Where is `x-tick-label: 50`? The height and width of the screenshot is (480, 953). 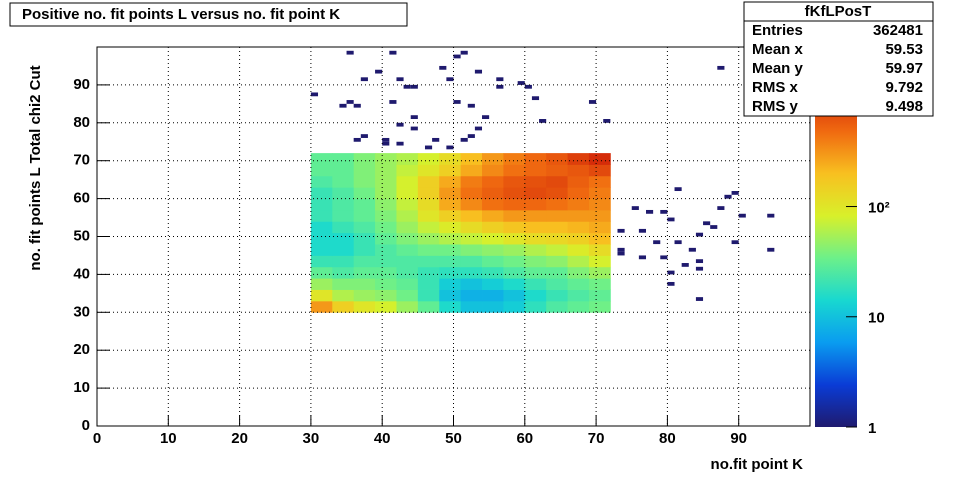
x-tick-label: 50 is located at coordinates (453, 438).